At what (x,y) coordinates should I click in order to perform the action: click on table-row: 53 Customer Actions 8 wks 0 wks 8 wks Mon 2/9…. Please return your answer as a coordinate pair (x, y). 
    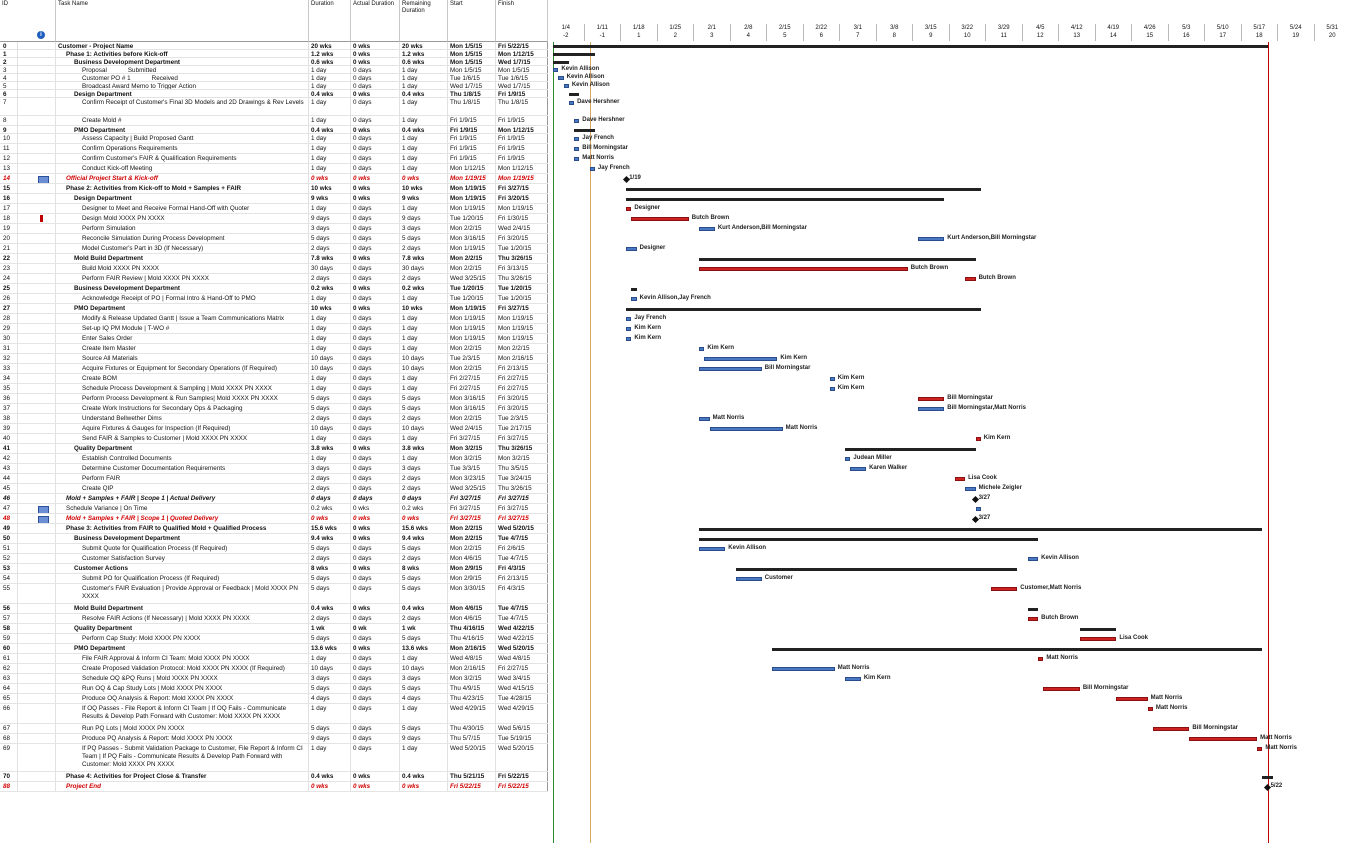
    Looking at the image, I should click on (274, 569).